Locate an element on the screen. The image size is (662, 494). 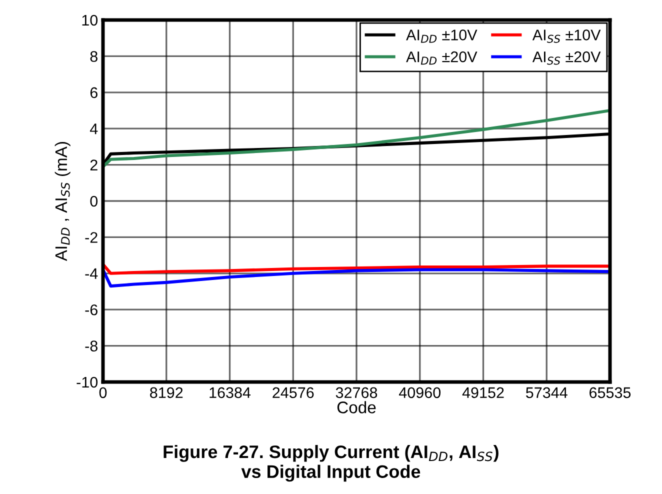
y-tick-label: -10 is located at coordinates (87, 382).